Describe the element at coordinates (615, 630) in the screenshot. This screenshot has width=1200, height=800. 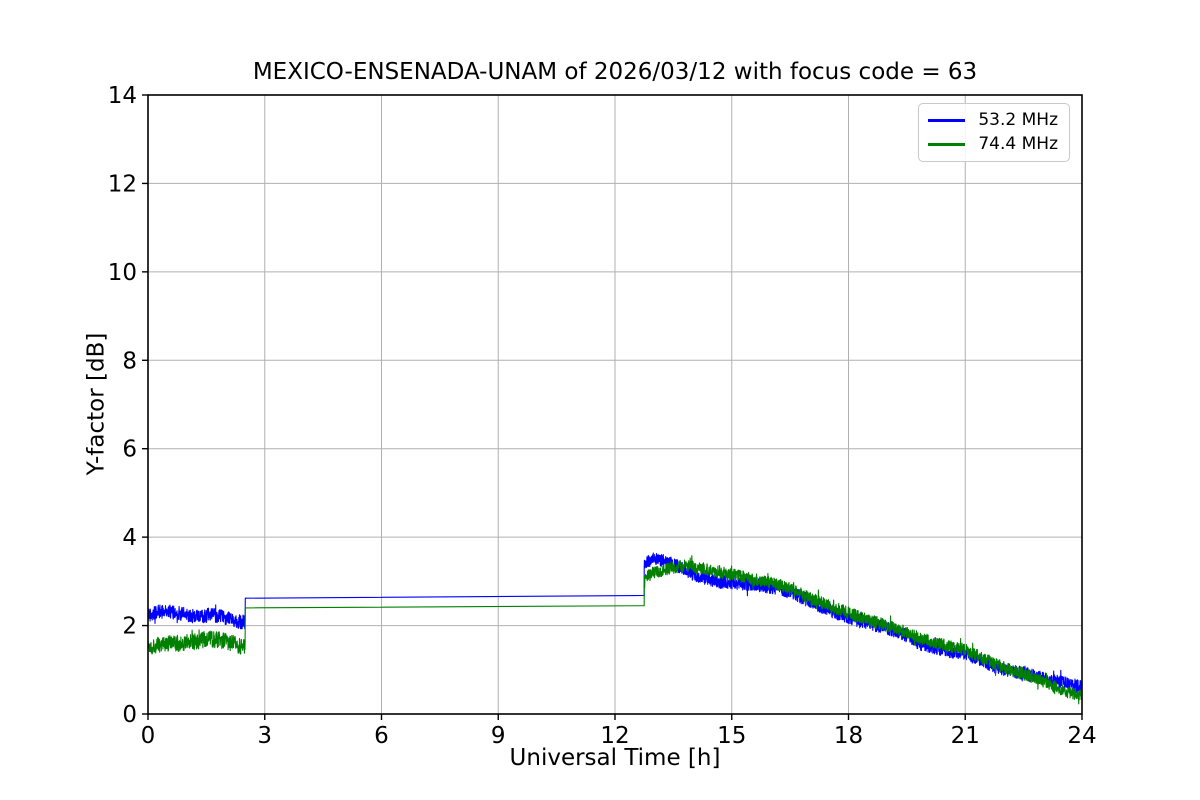
I see `series-line-74-4-mhz` at that location.